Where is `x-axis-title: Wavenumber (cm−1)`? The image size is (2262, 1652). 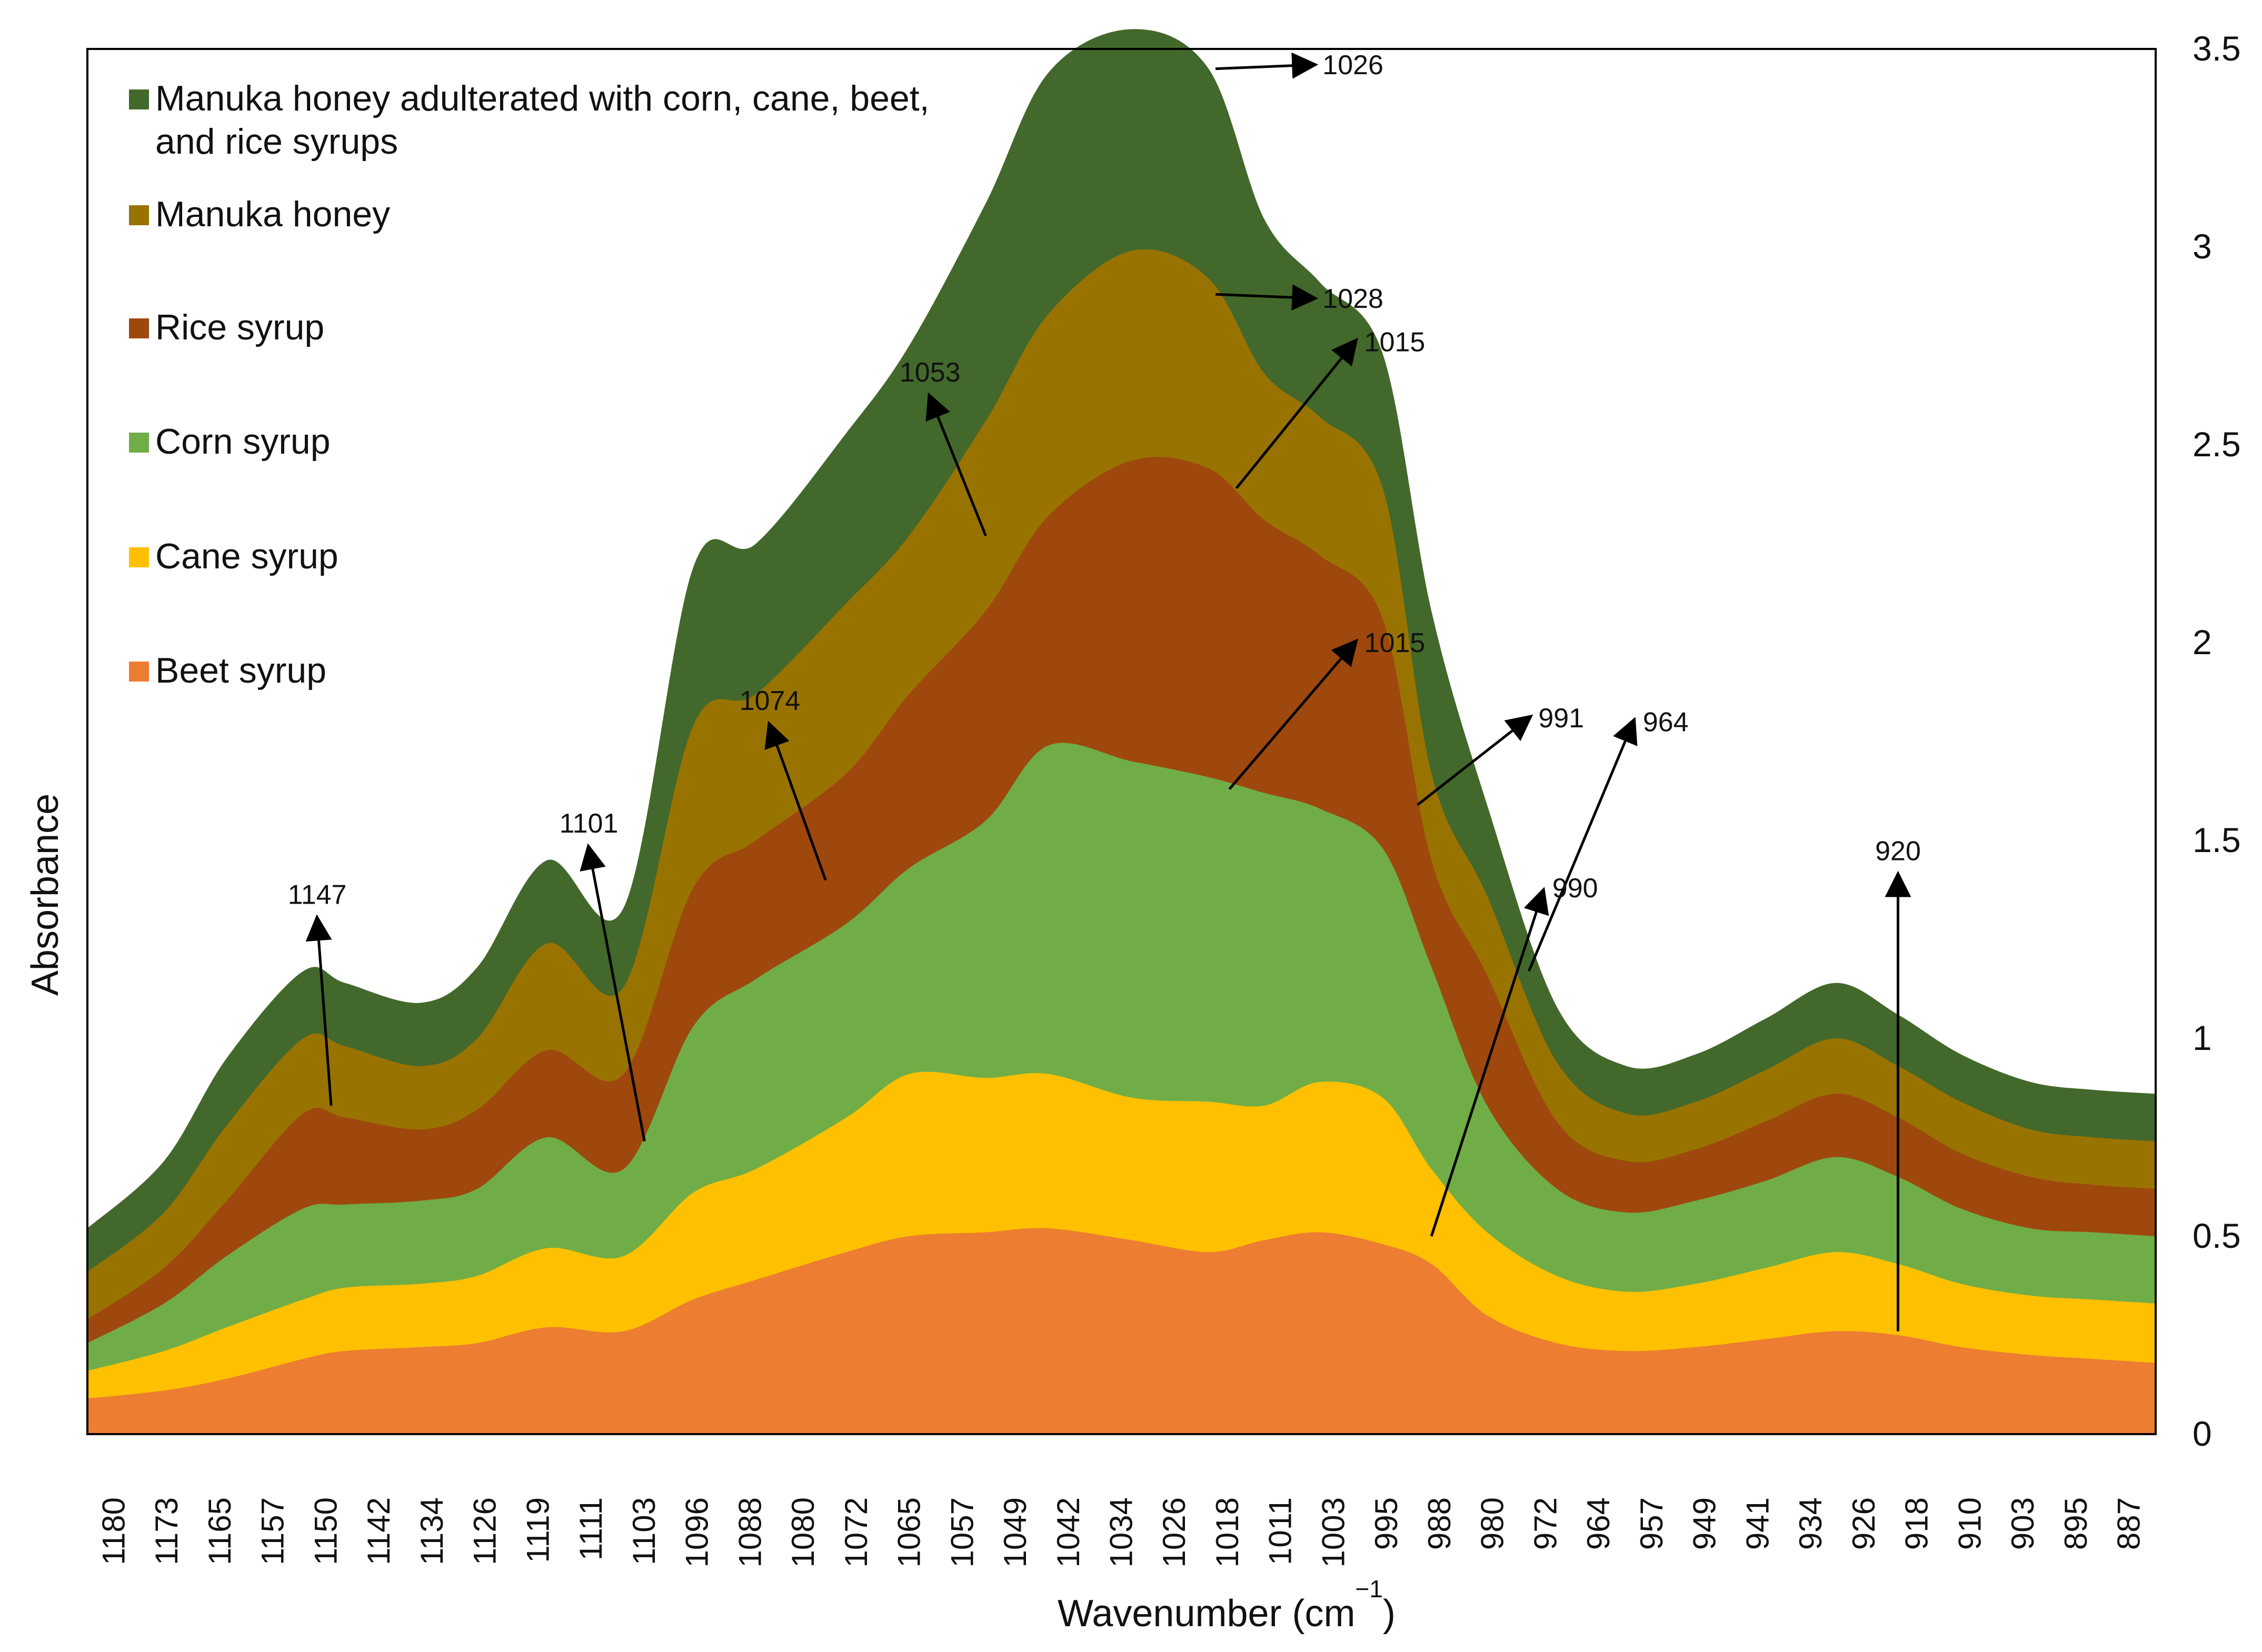 x-axis-title: Wavenumber (cm−1) is located at coordinates (1227, 1605).